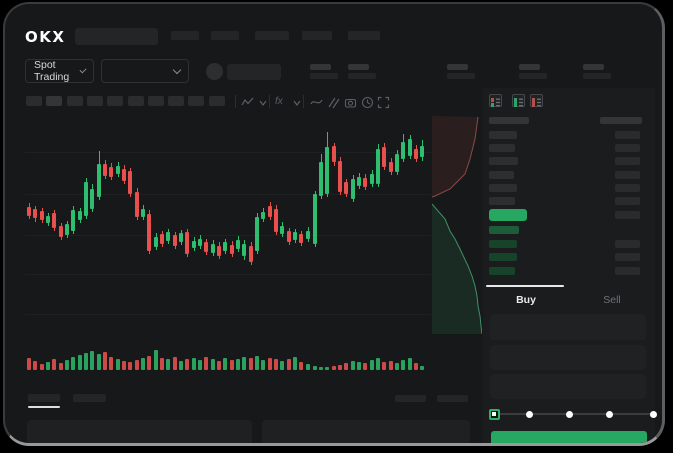  What do you see at coordinates (145, 71) in the screenshot?
I see `pair-selector-dropdown` at bounding box center [145, 71].